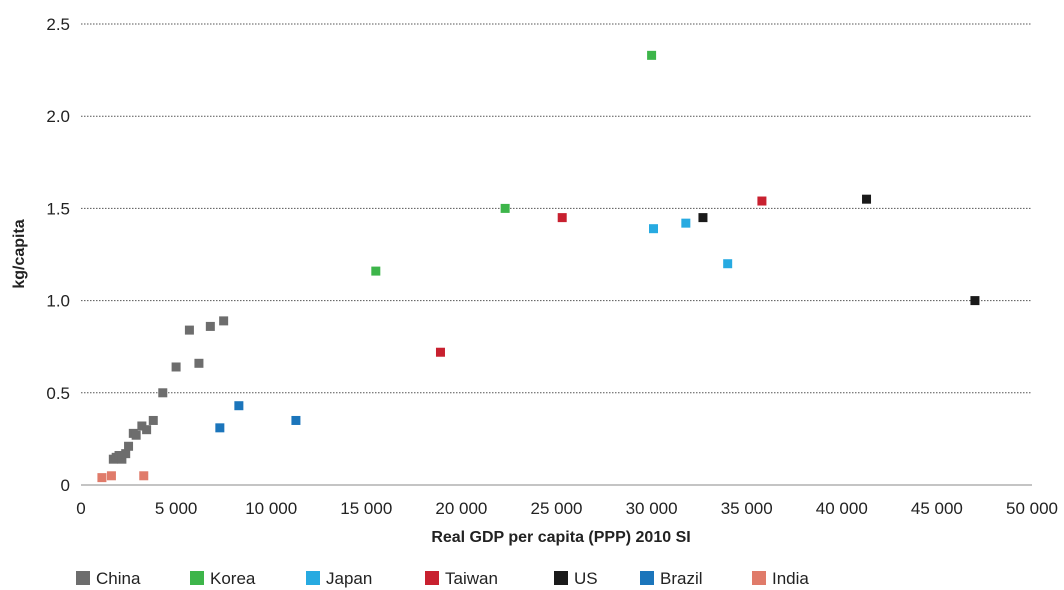  Describe the element at coordinates (647, 578) in the screenshot. I see `legend-swatch-brazil` at that location.